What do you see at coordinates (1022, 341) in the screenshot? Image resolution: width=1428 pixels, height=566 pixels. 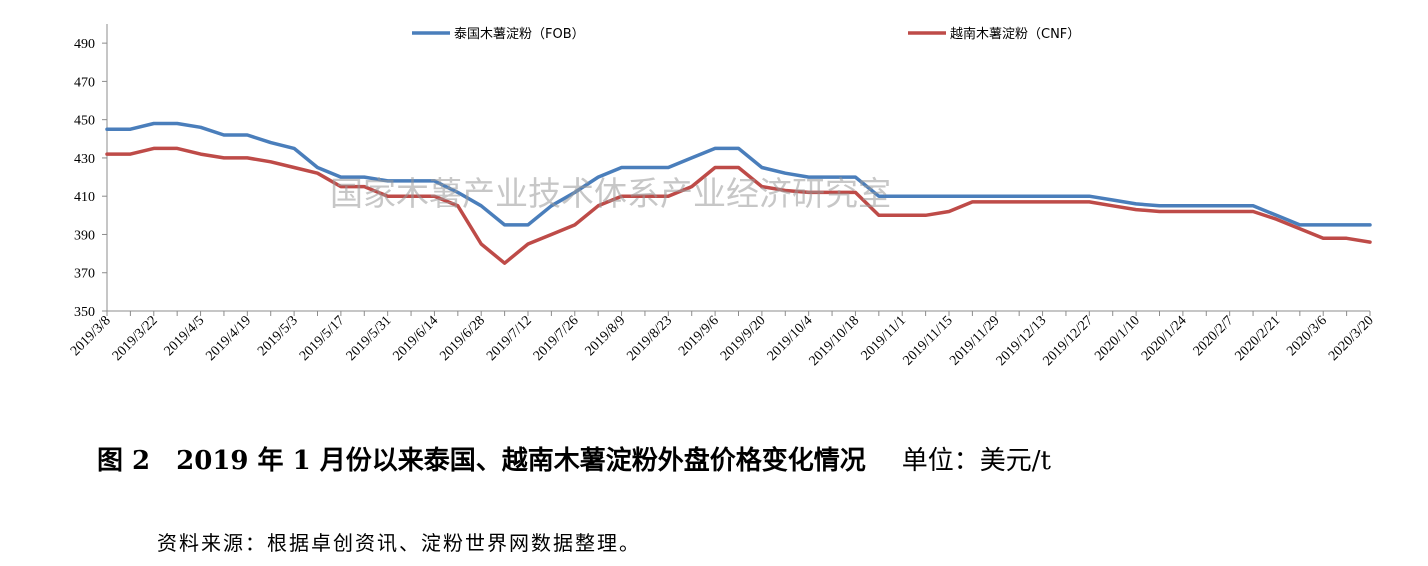 I see `x-tick-label: 2019/12/13` at bounding box center [1022, 341].